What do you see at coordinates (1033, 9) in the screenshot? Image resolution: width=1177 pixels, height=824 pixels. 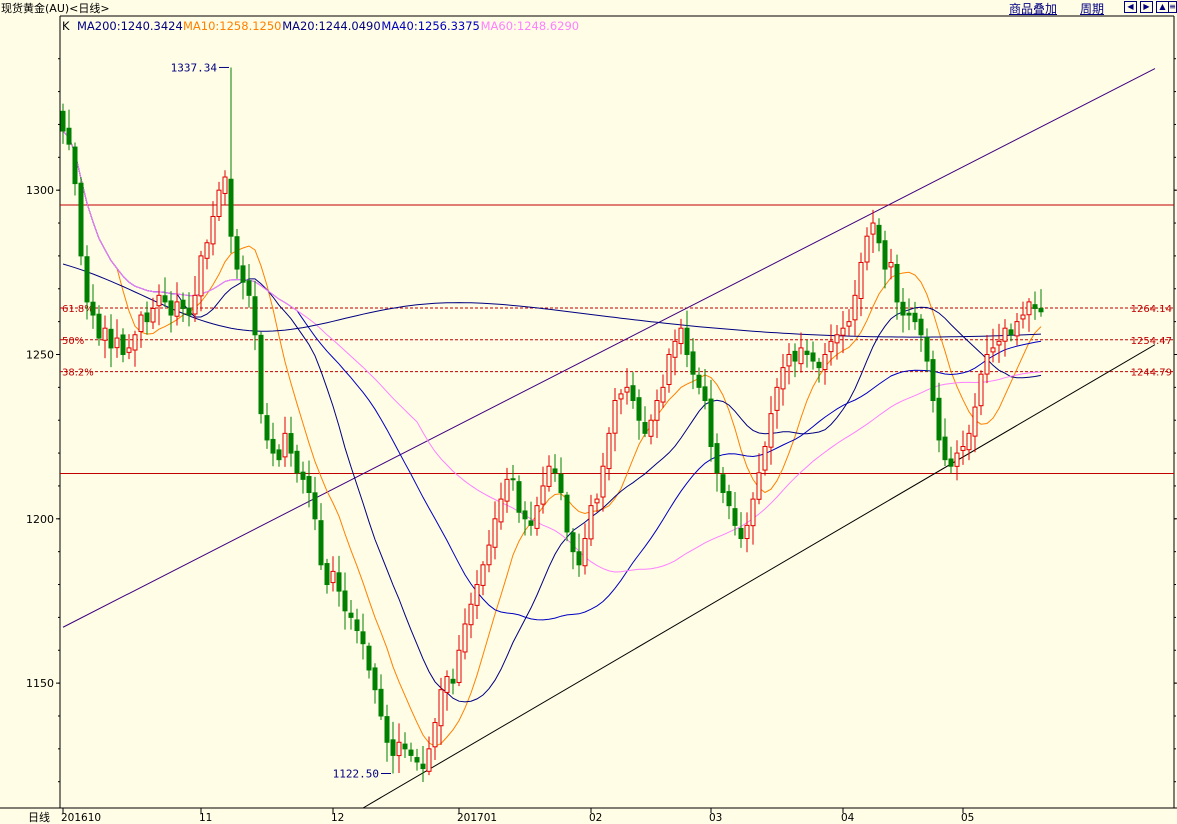 I see `overlay-commodity-button: 商品叠加` at bounding box center [1033, 9].